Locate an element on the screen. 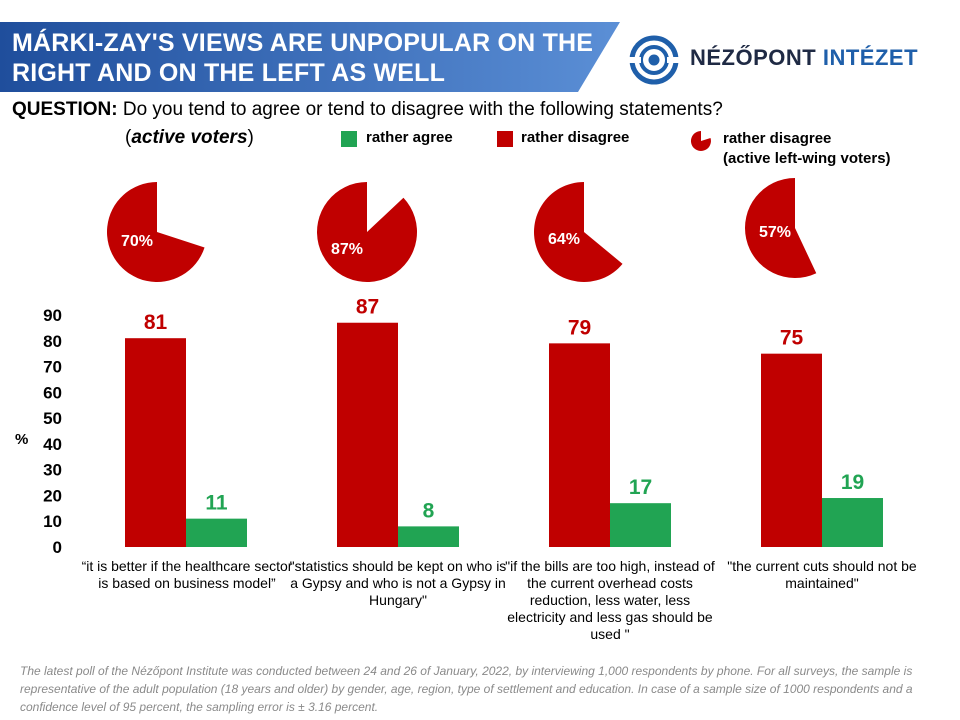 This screenshot has height=720, width=960. legend-label-disagree: rather disagree is located at coordinates (575, 137).